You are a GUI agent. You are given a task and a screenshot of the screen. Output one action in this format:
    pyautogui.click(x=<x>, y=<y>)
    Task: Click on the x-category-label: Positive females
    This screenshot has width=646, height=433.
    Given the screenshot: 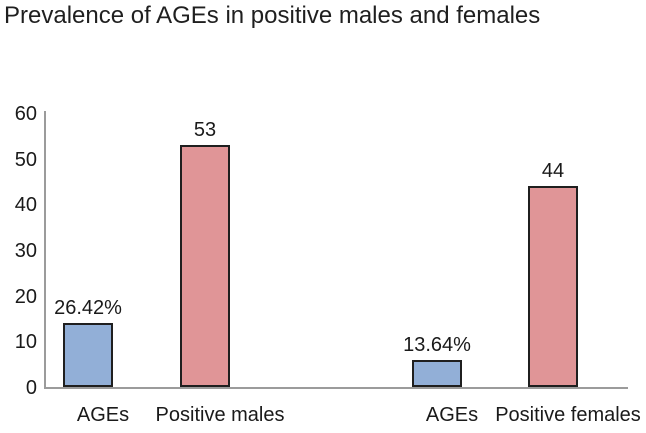 What is the action you would take?
    pyautogui.click(x=568, y=415)
    